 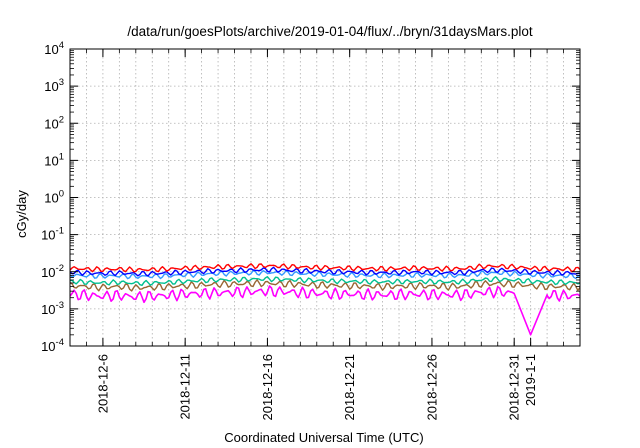 I want to click on y-tick-label: 10⁻³, so click(x=52, y=308).